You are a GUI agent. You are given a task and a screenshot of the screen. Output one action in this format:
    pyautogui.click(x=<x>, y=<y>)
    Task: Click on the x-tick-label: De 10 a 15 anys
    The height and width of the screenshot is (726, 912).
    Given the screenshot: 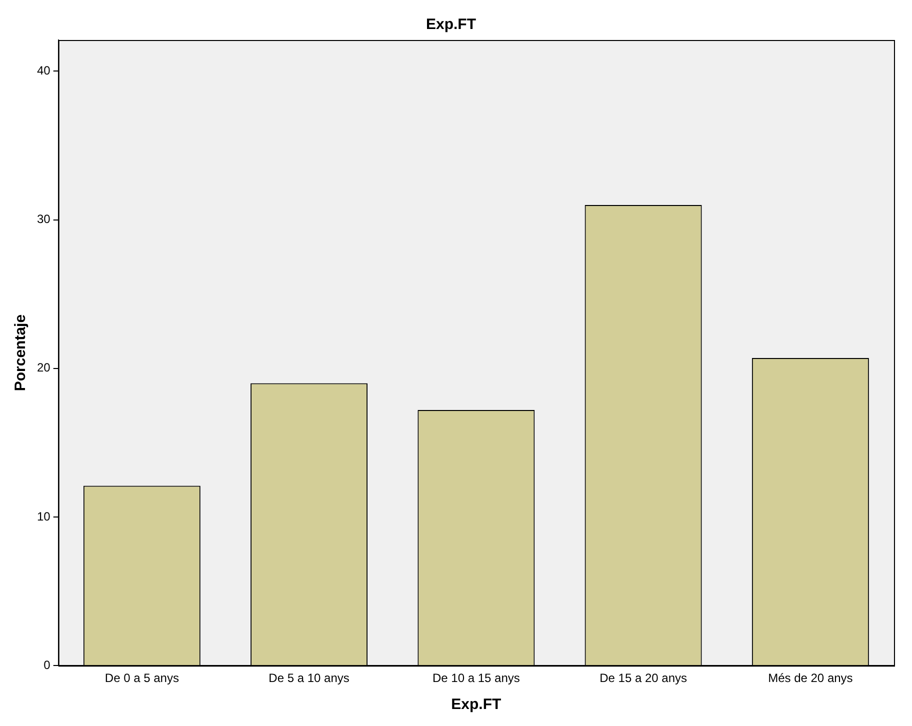 What is the action you would take?
    pyautogui.click(x=476, y=678)
    